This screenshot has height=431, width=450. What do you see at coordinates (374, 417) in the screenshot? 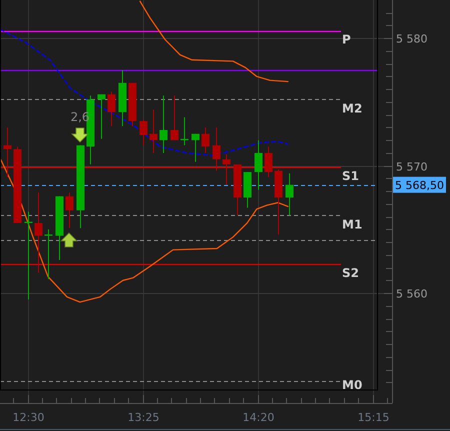
I see `x-tick-label: 15:15` at bounding box center [374, 417].